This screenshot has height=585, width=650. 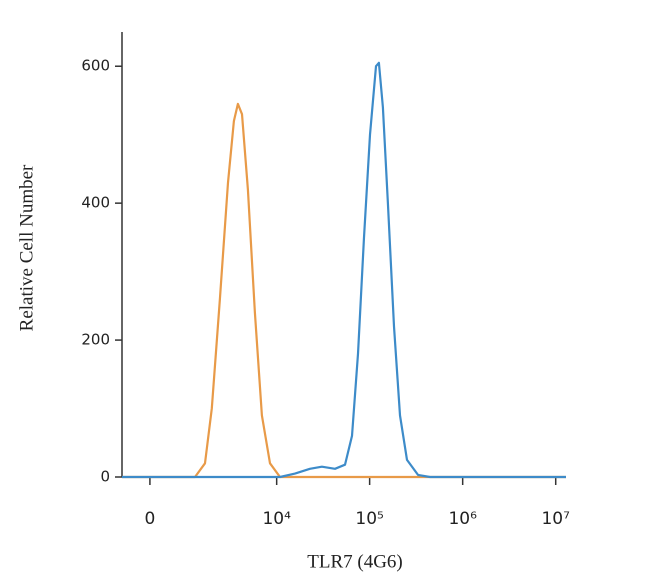 I want to click on y-tick-label: 600, so click(x=95, y=66).